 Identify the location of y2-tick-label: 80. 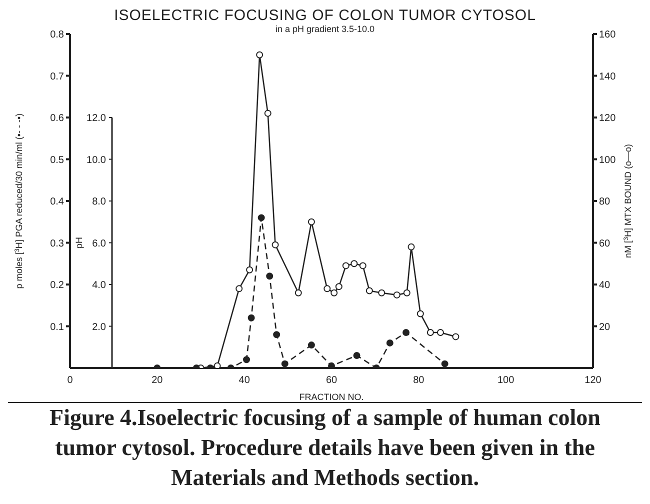
(605, 202).